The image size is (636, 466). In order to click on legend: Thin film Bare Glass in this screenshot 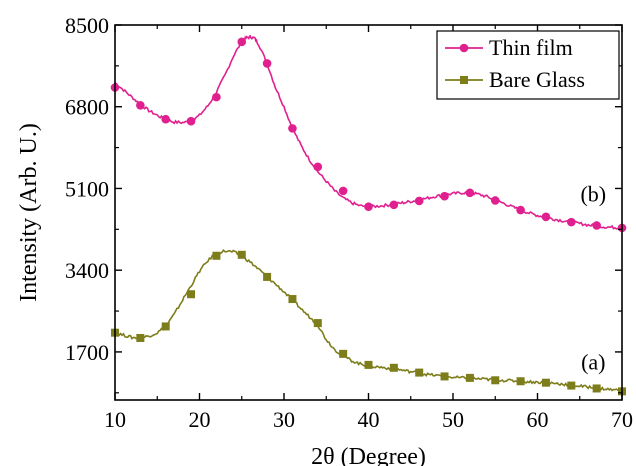, I will do `click(528, 65)`.